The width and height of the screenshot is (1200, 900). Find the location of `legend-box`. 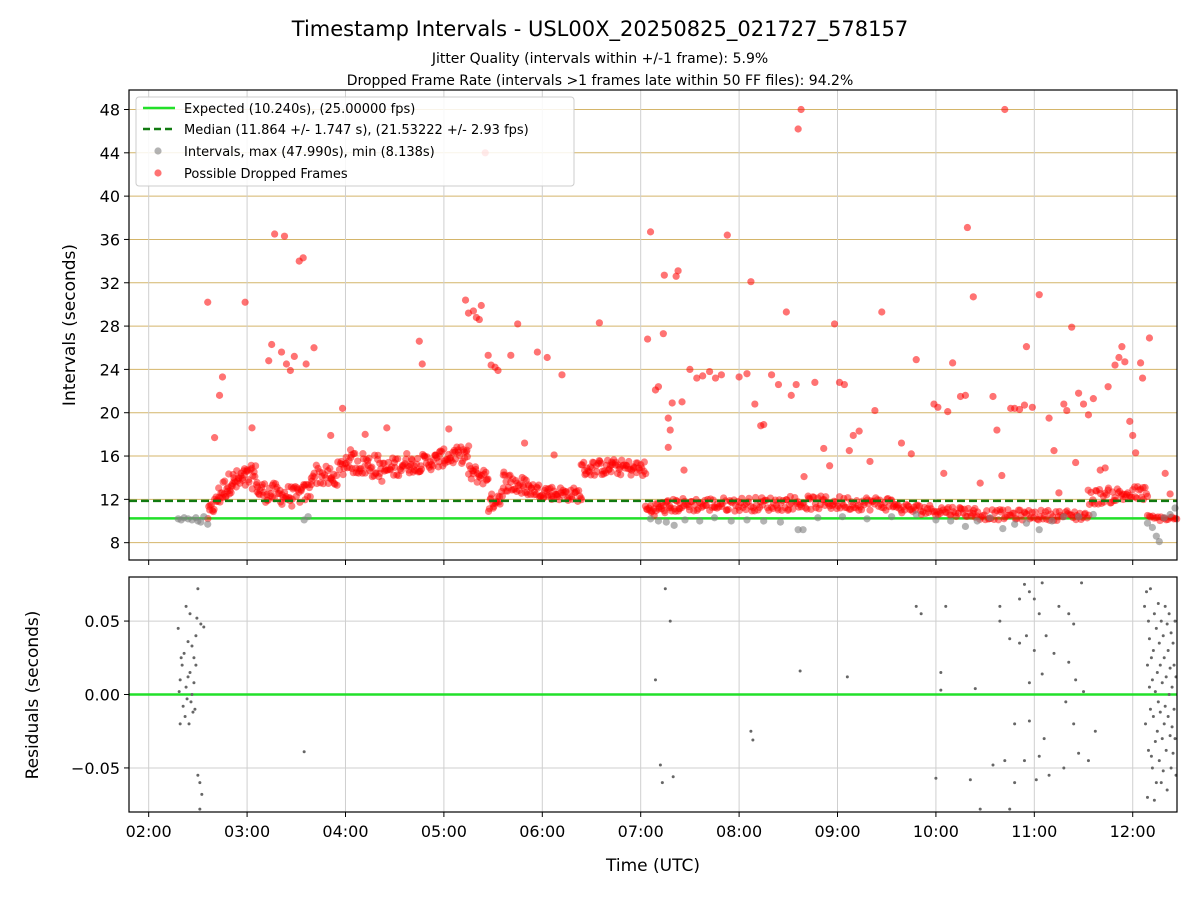

legend-box is located at coordinates (355, 141).